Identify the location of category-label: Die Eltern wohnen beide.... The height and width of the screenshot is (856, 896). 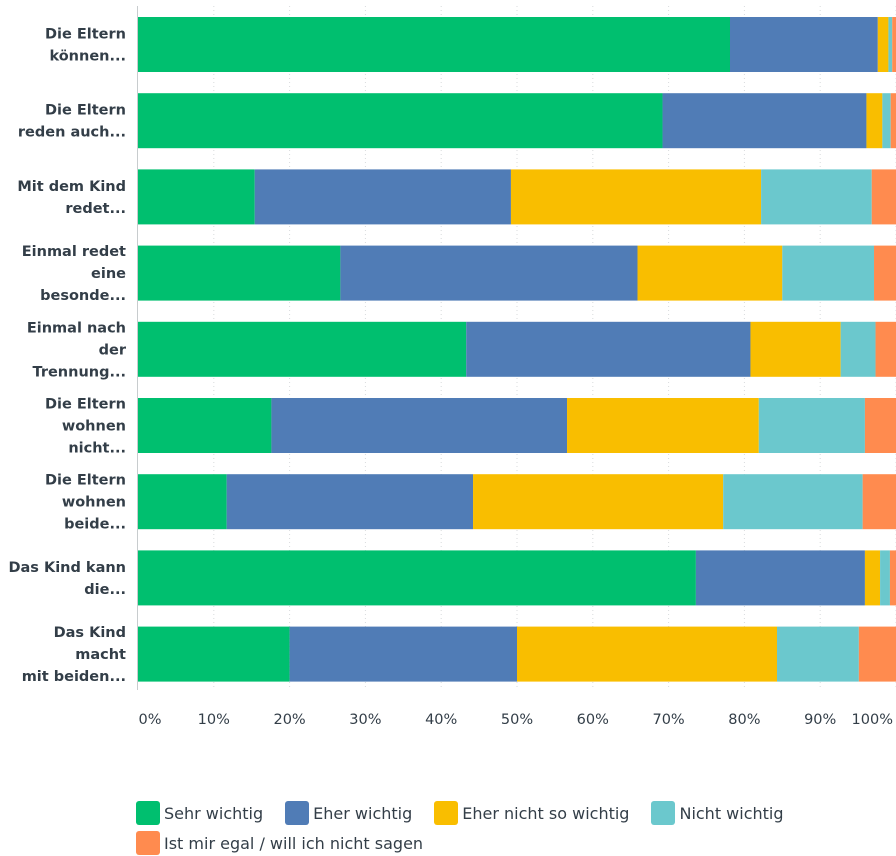
(85, 503).